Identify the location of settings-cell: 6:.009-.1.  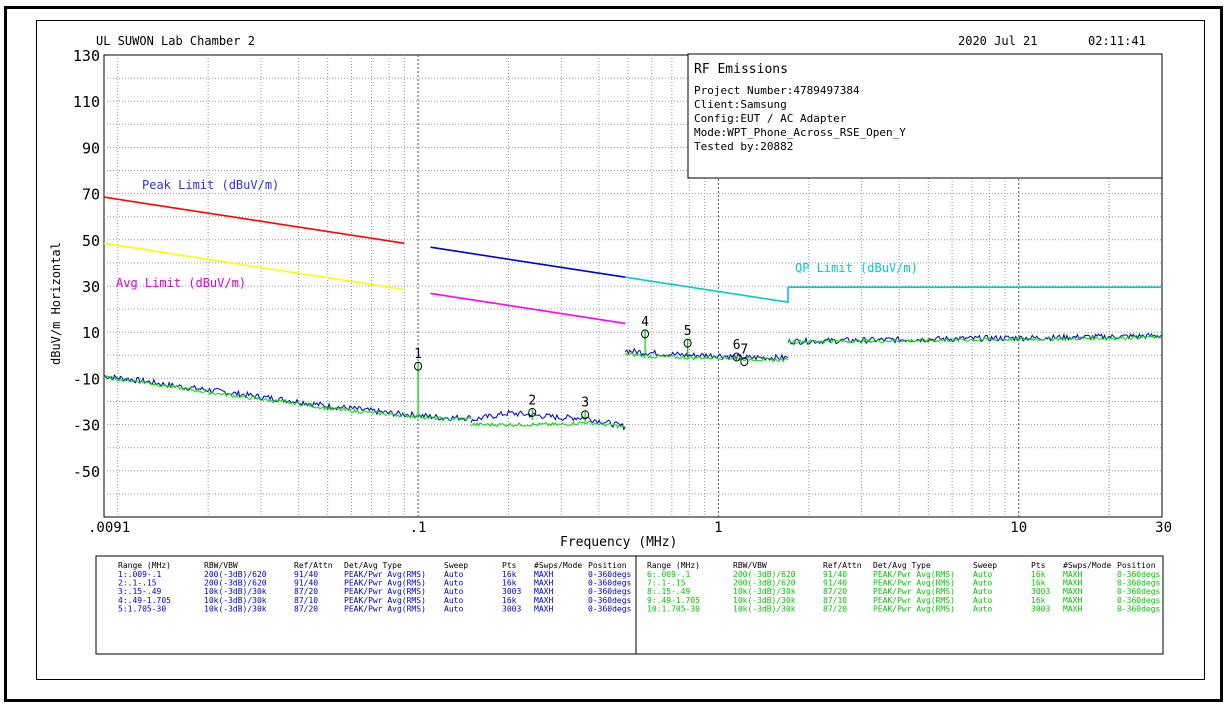
(669, 574).